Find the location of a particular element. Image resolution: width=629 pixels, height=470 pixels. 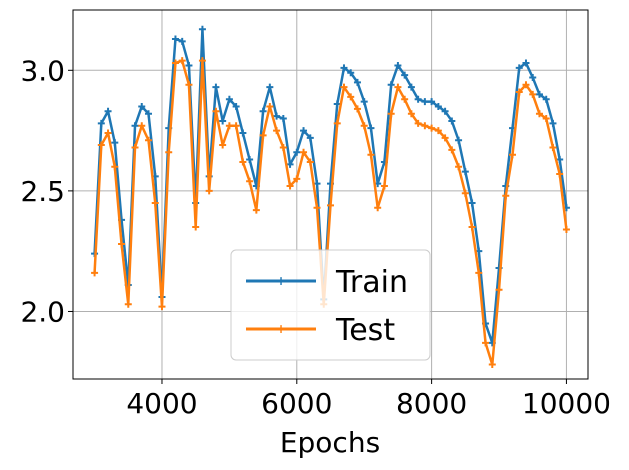

y-tick-label: 2.5 is located at coordinates (42, 191).